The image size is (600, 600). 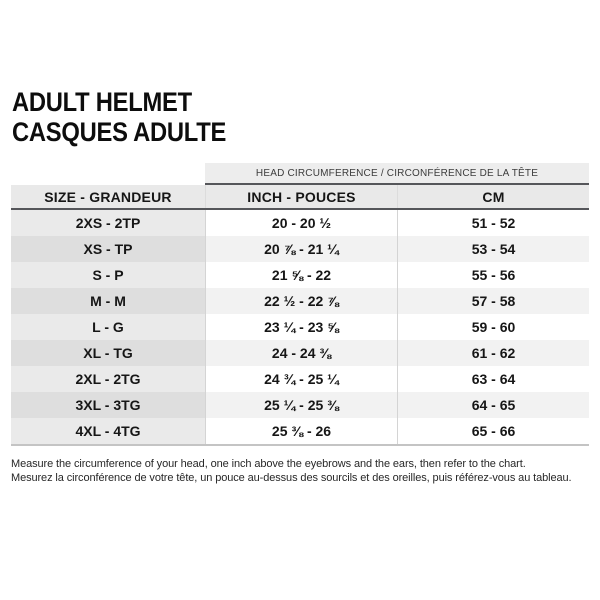 I want to click on banner-spacer, so click(x=108, y=174).